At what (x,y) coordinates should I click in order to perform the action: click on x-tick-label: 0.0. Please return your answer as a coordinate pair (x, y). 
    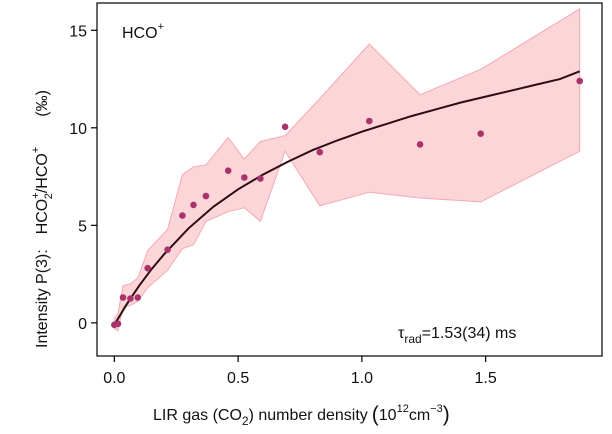
    Looking at the image, I should click on (114, 378).